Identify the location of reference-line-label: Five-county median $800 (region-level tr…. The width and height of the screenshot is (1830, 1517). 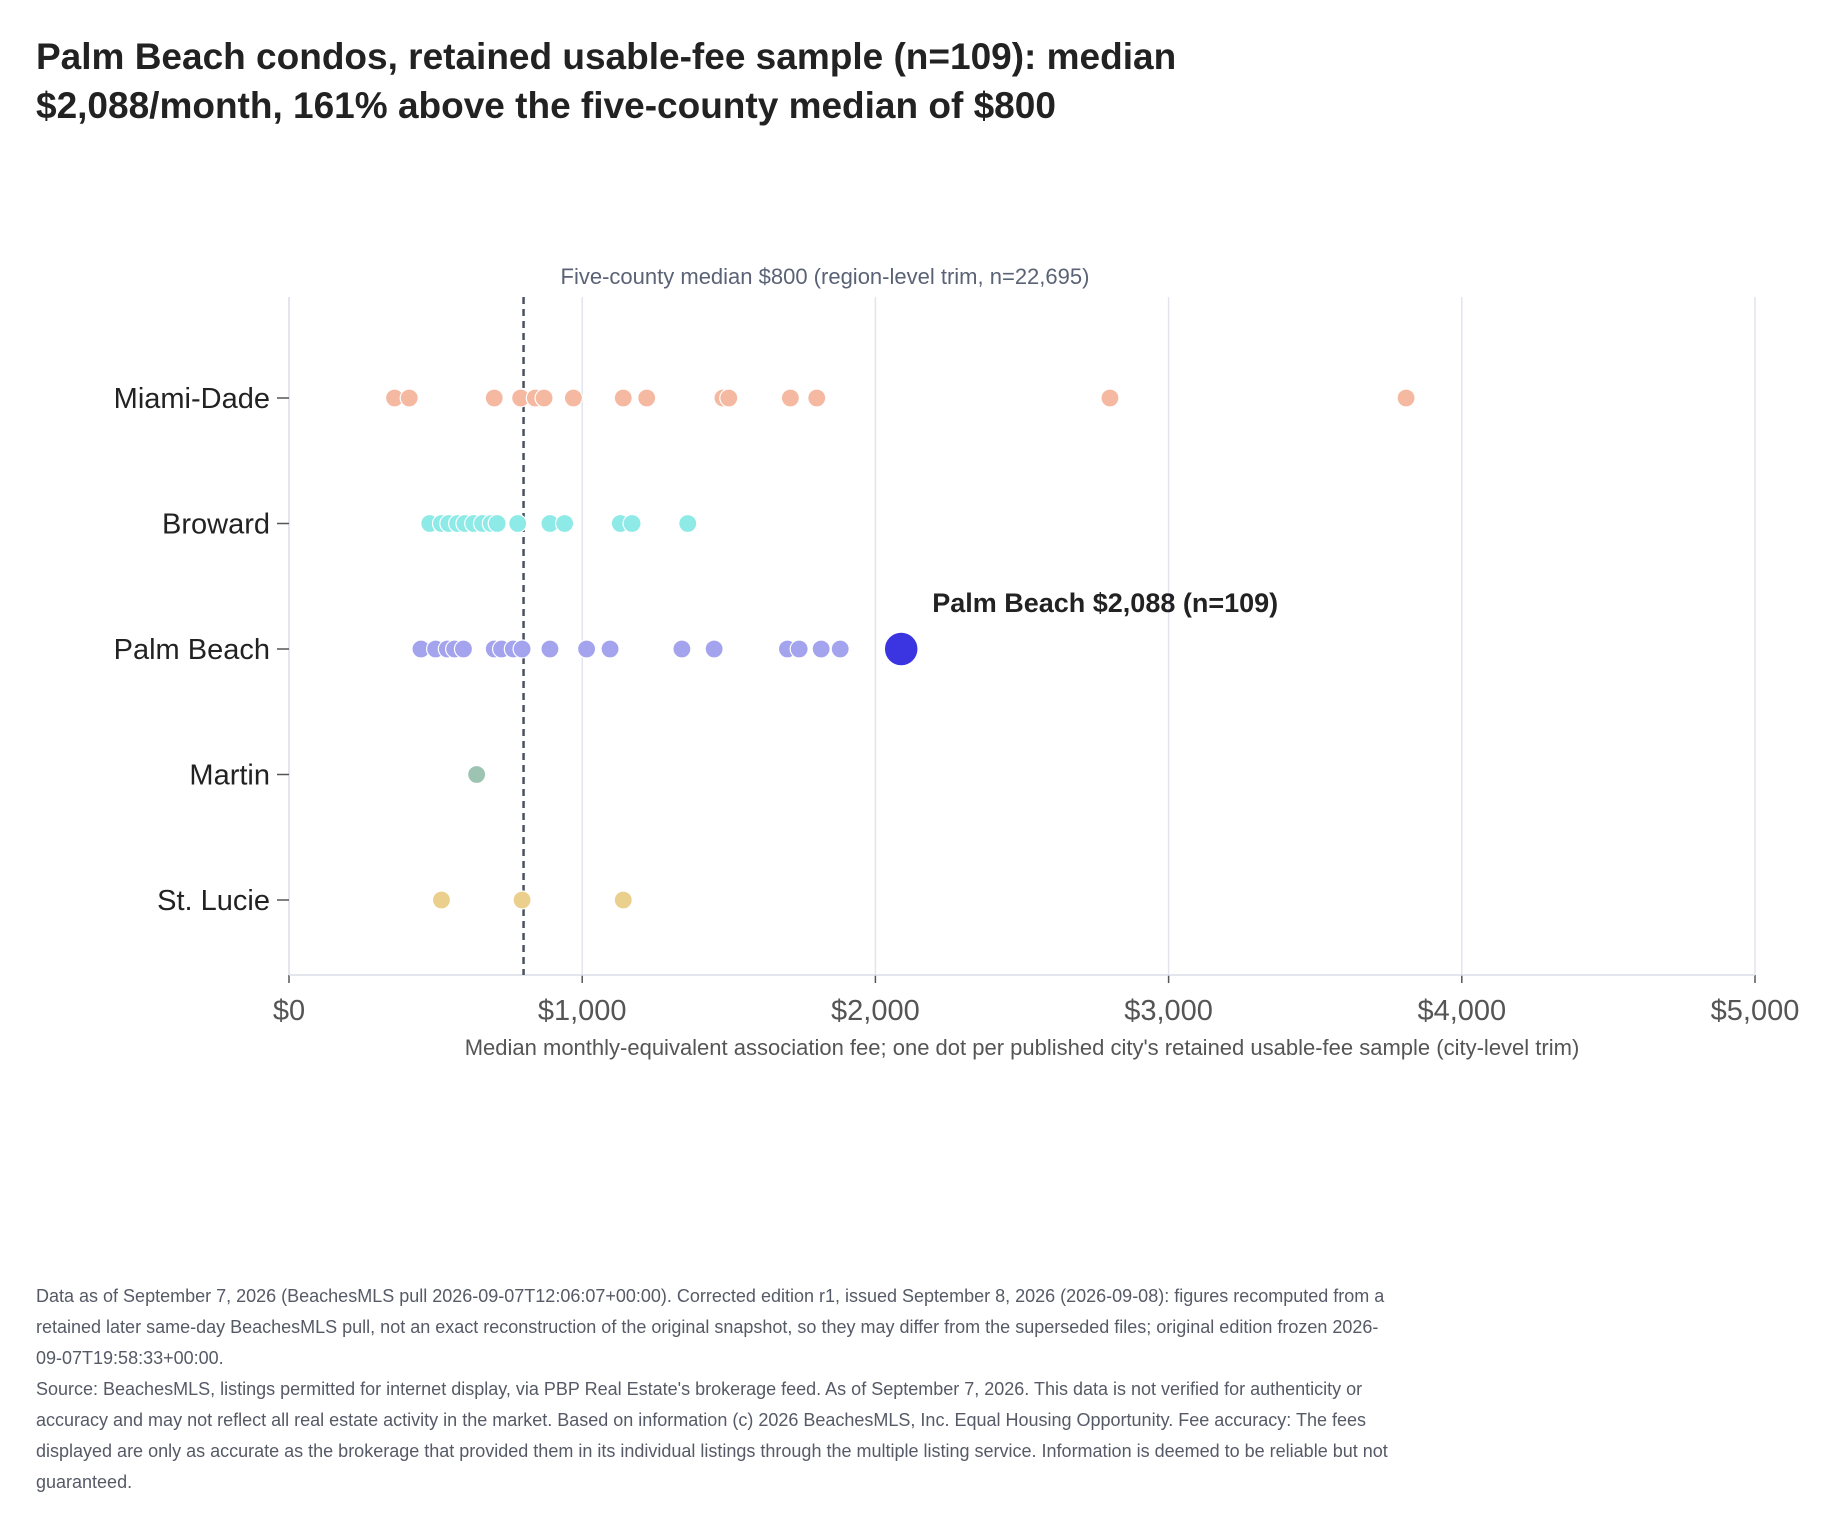
(825, 276).